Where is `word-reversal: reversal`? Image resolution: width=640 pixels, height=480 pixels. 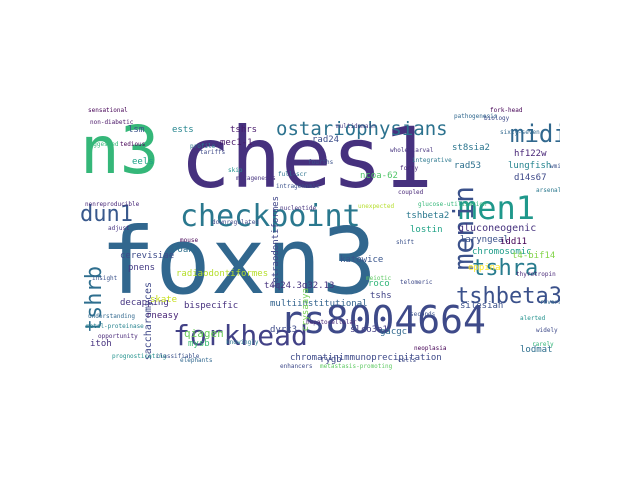
word-reversal: reversal is located at coordinates (550, 302).